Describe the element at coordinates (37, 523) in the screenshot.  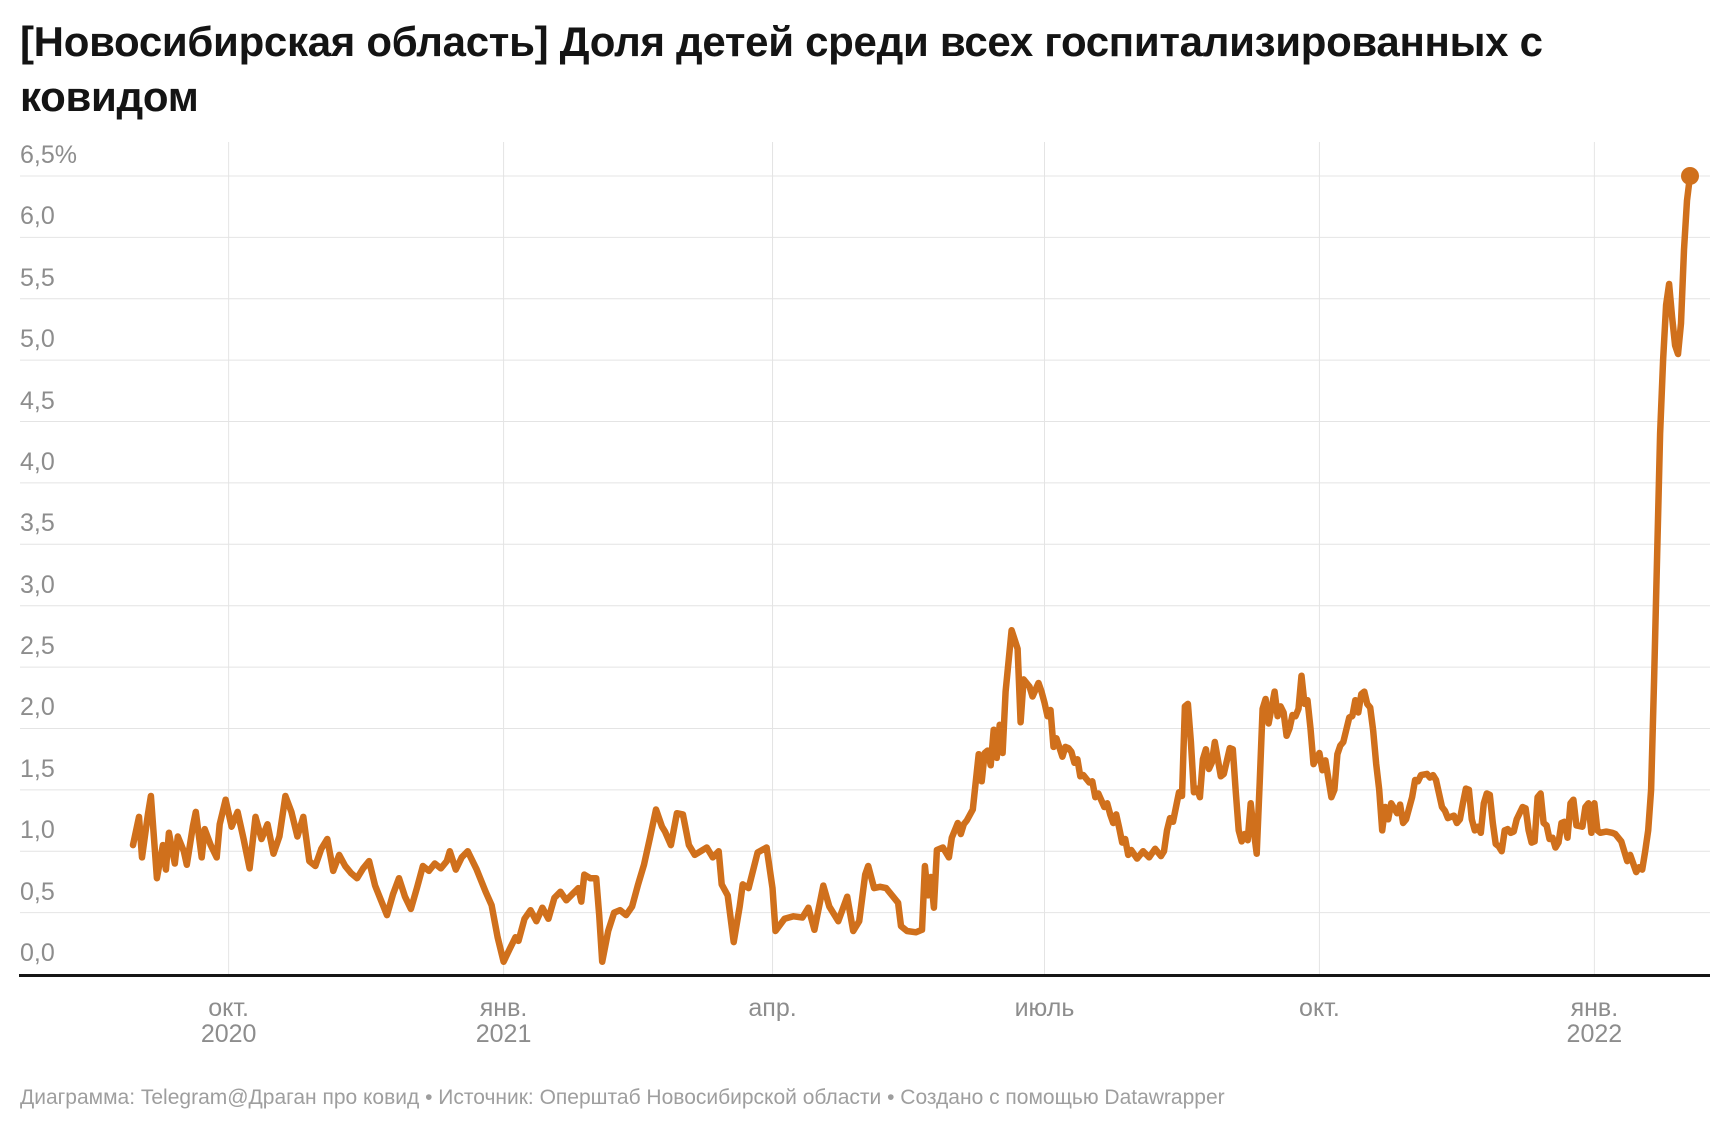
I see `y-tick-label: 3,5` at that location.